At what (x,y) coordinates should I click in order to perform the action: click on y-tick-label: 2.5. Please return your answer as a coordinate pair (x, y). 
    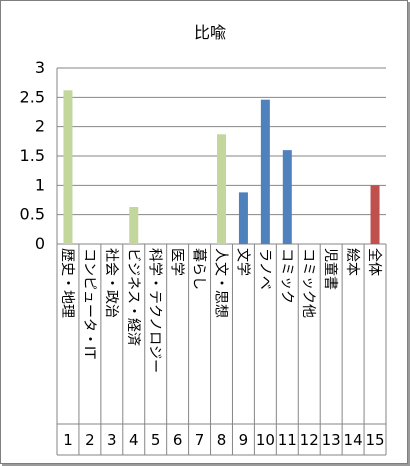
    Looking at the image, I should click on (32, 96).